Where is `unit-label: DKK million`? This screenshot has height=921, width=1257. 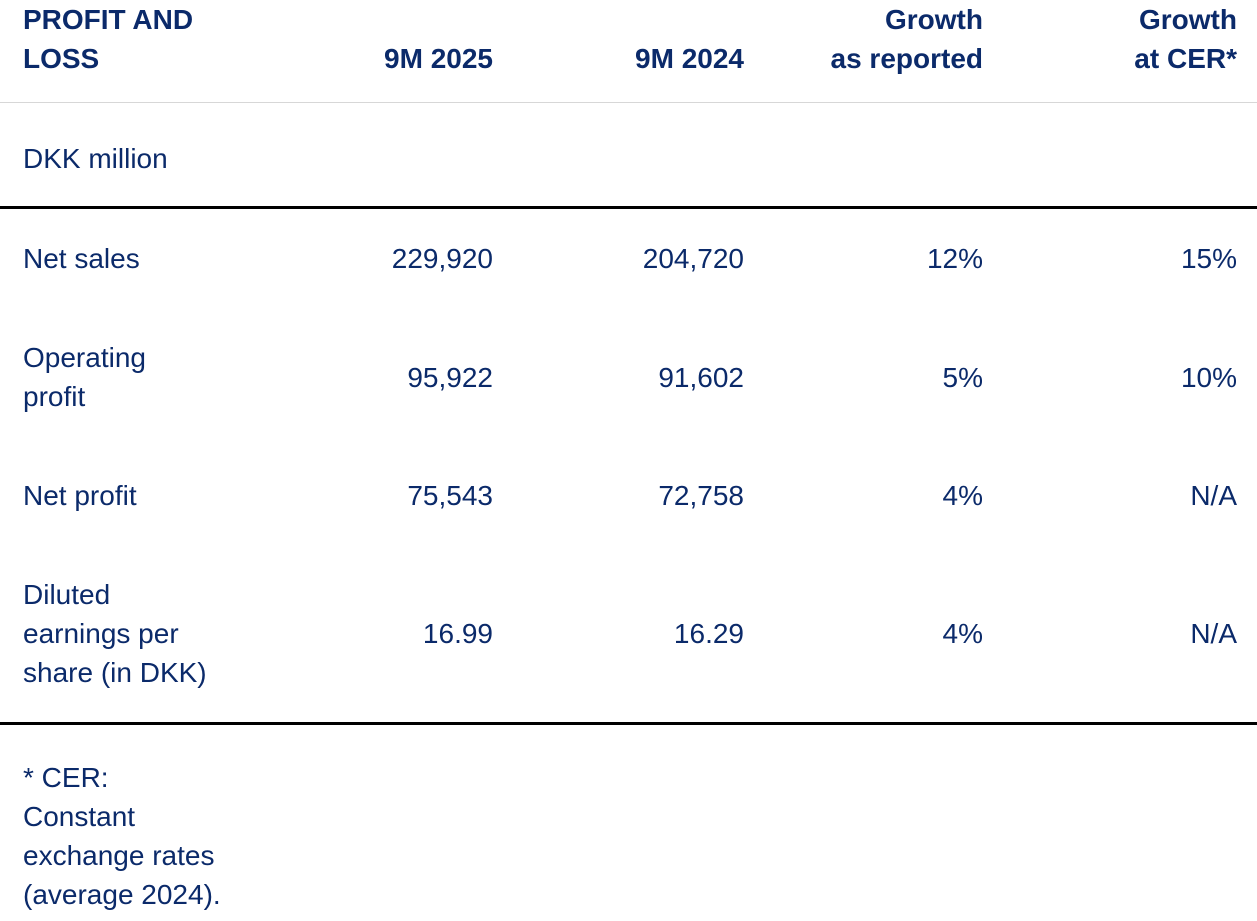 unit-label: DKK million is located at coordinates (628, 155).